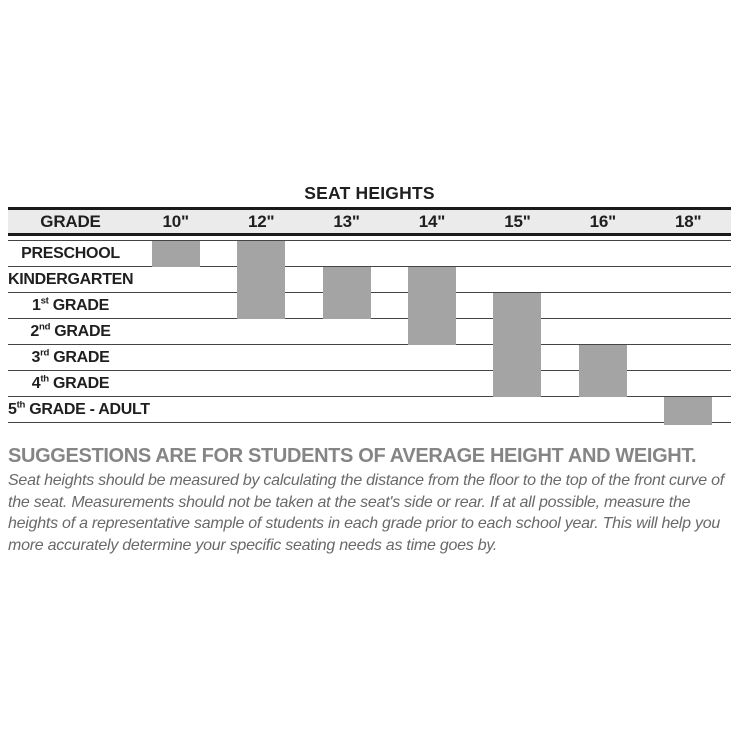 Image resolution: width=742 pixels, height=742 pixels. What do you see at coordinates (517, 221) in the screenshot?
I see `column-header-4: 15"` at bounding box center [517, 221].